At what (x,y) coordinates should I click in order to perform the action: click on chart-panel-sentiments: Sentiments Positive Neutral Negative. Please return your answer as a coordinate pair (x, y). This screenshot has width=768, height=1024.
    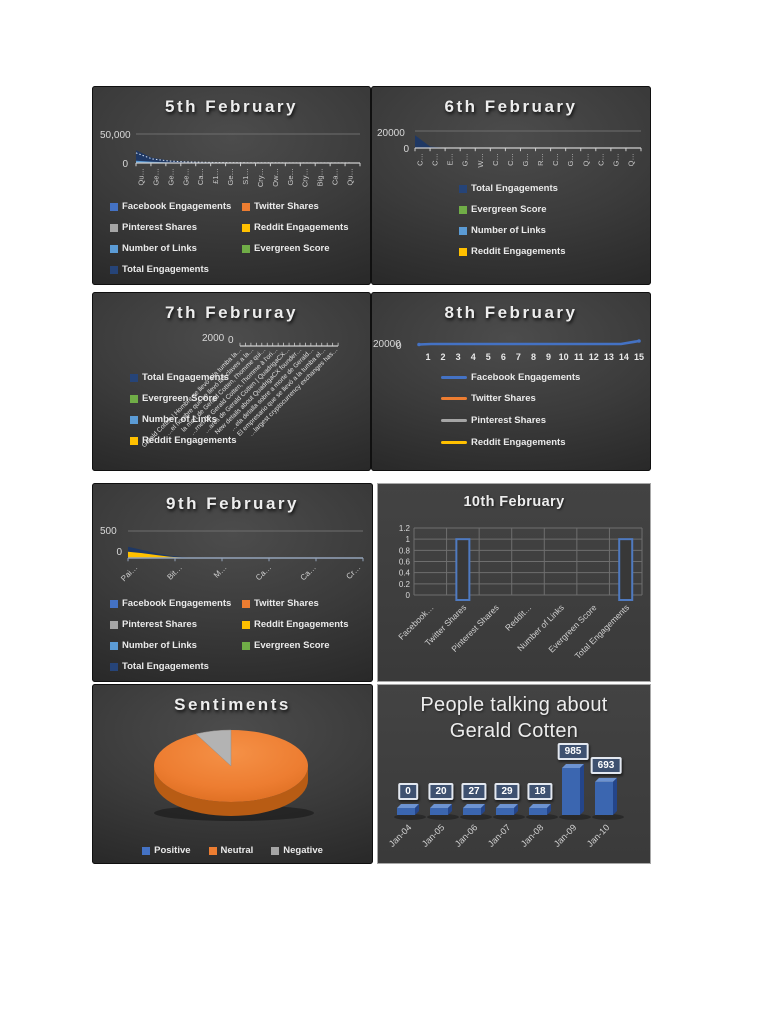
    Looking at the image, I should click on (232, 774).